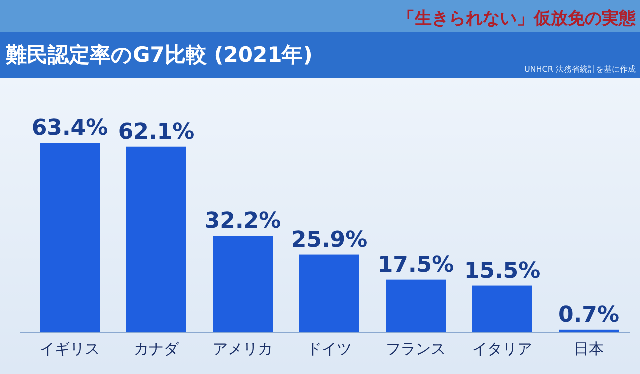 This screenshot has height=374, width=640. I want to click on data-label: 17.5%, so click(416, 265).